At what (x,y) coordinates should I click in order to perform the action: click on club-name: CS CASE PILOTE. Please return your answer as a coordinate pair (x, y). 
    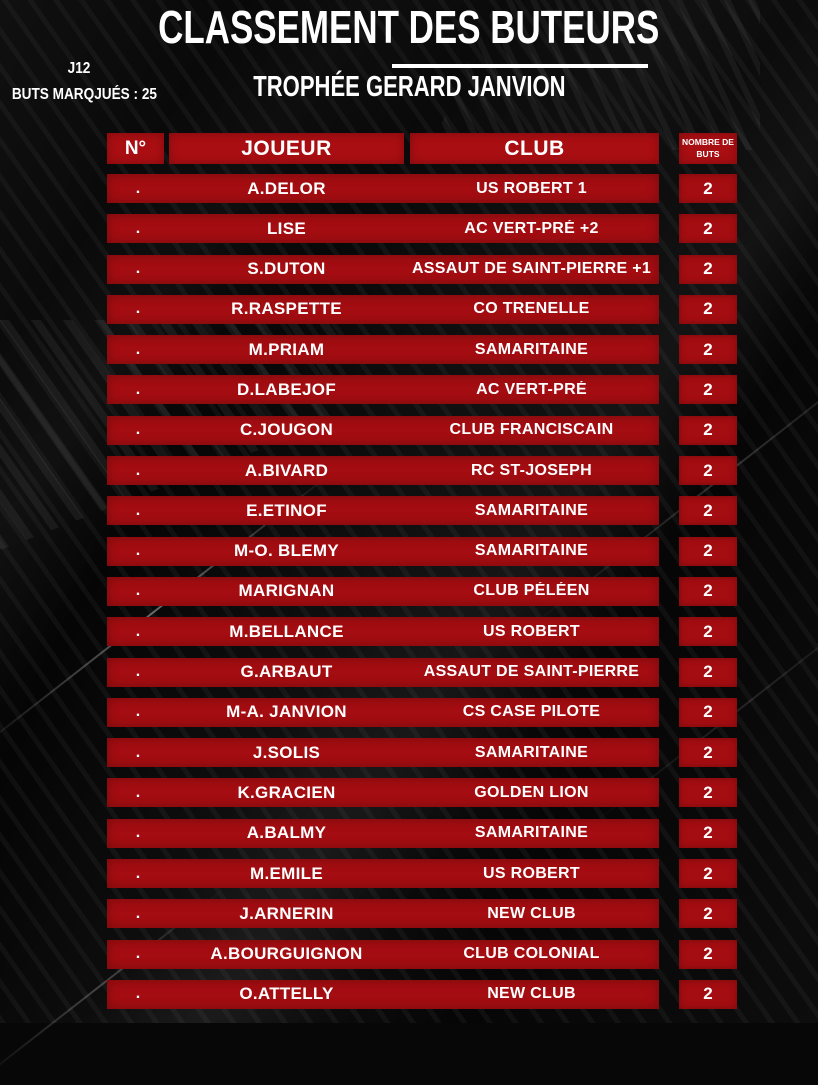
    Looking at the image, I should click on (531, 712).